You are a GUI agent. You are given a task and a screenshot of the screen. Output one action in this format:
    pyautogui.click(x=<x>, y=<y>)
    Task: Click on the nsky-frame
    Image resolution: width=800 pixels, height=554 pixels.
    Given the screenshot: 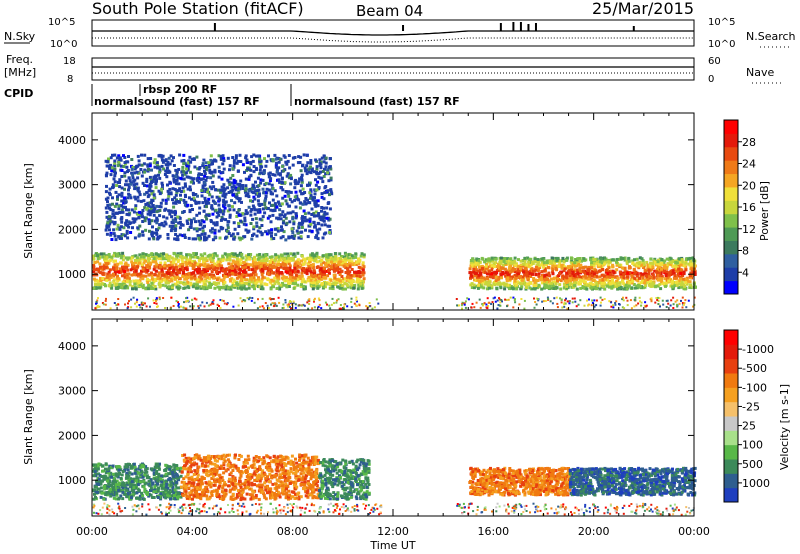 What is the action you would take?
    pyautogui.click(x=393, y=33)
    